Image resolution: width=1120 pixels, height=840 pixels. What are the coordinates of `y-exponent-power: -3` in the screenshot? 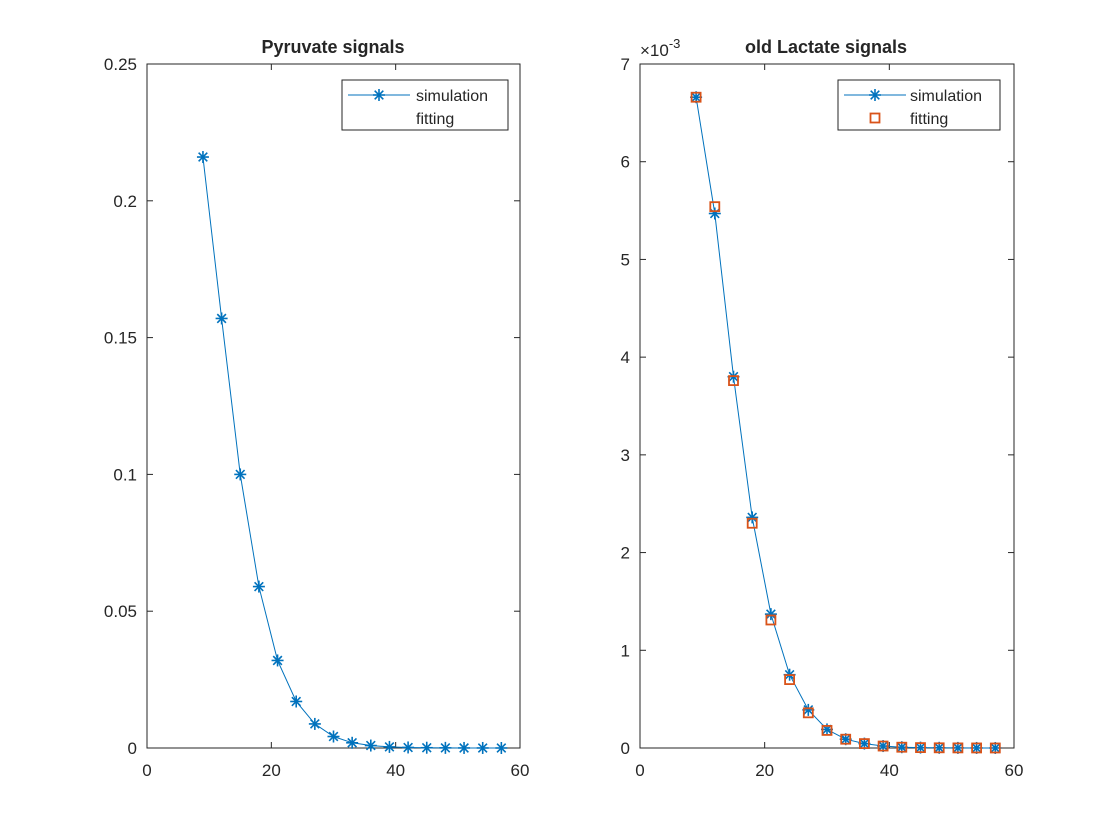 It's located at (675, 43).